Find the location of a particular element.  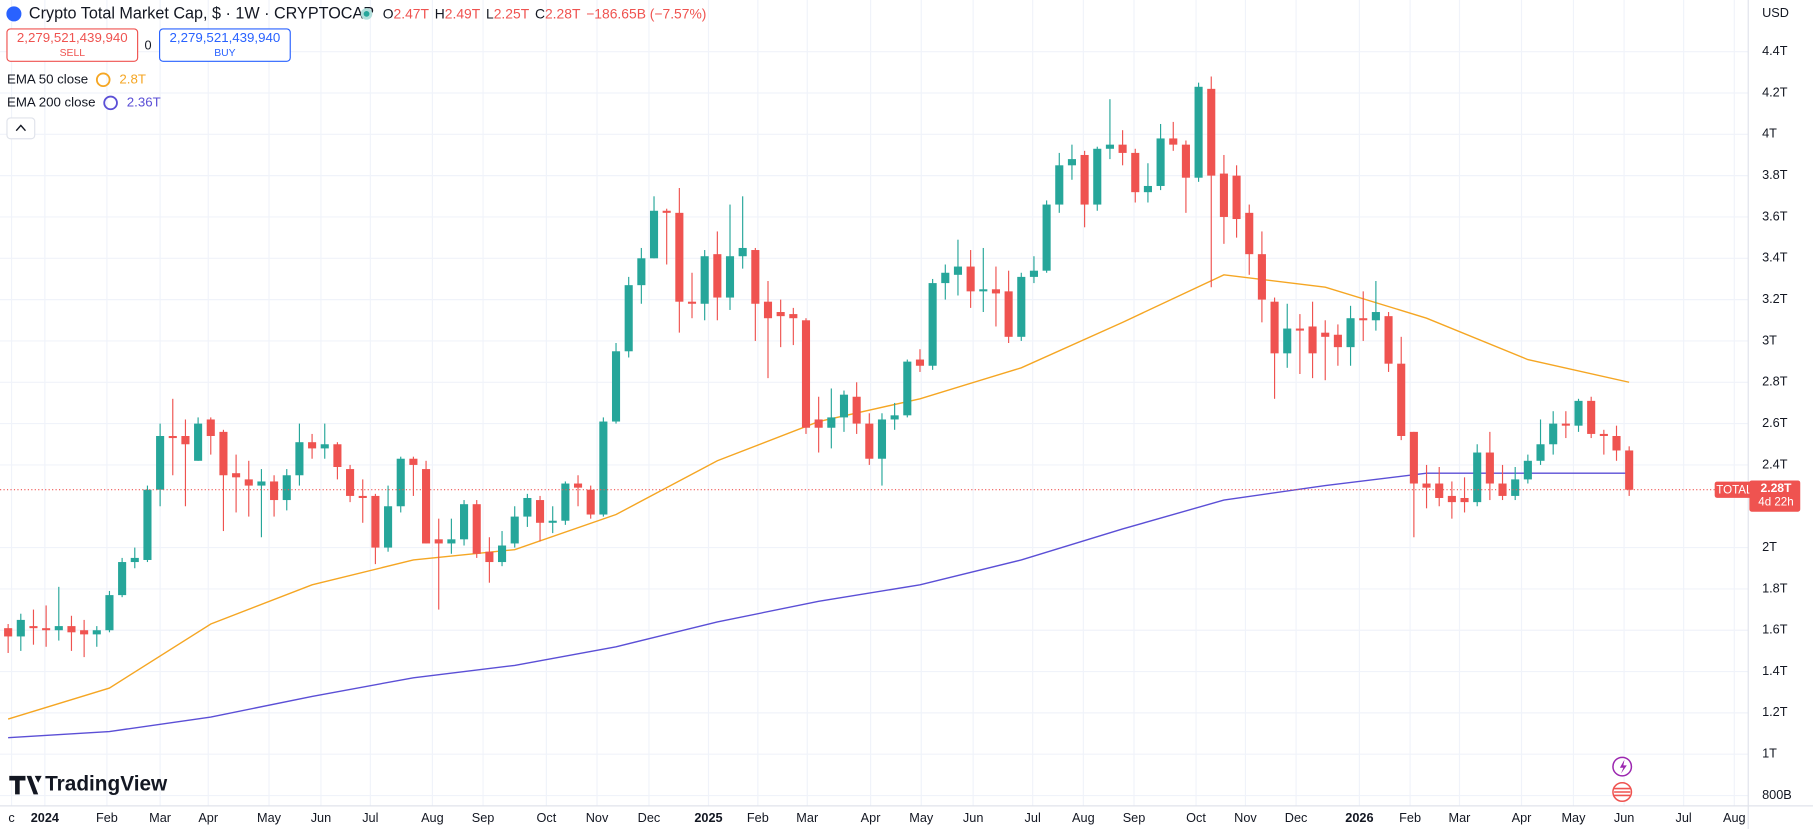

indicator-value: 2.8T is located at coordinates (132, 78).